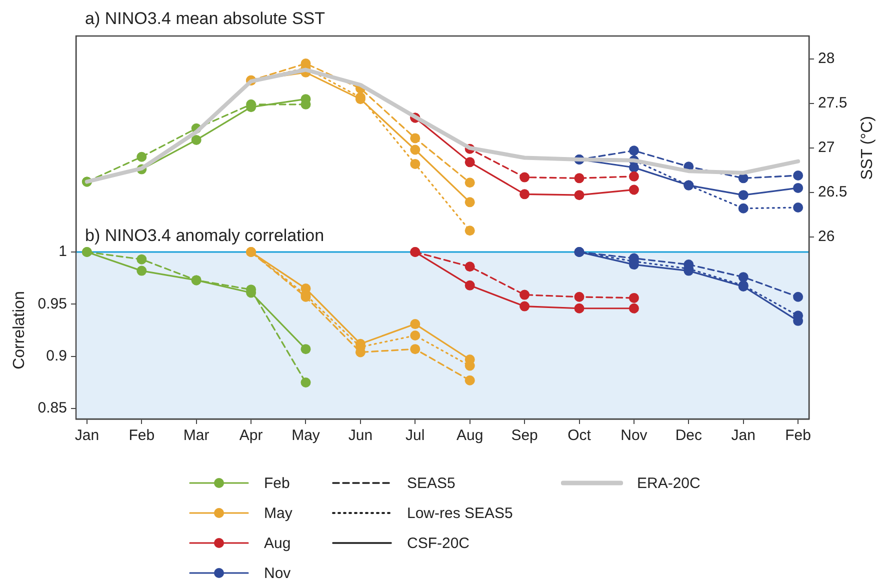  What do you see at coordinates (277, 483) in the screenshot?
I see `legend-label: Feb` at bounding box center [277, 483].